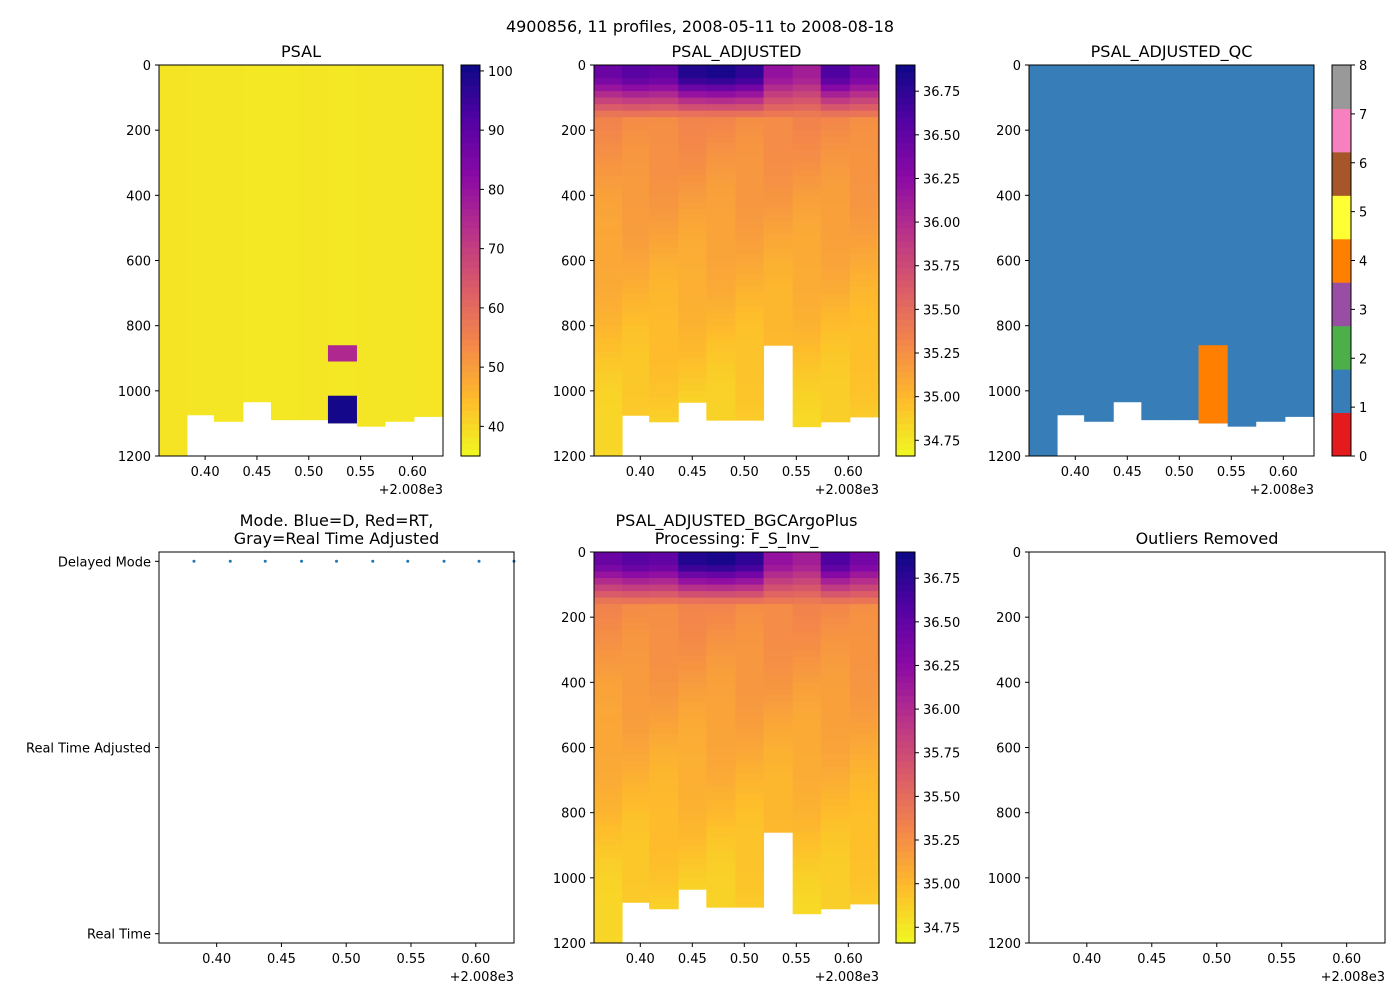 The width and height of the screenshot is (1400, 1004). Describe the element at coordinates (1004, 944) in the screenshot. I see `y-tick-label: 1200` at that location.